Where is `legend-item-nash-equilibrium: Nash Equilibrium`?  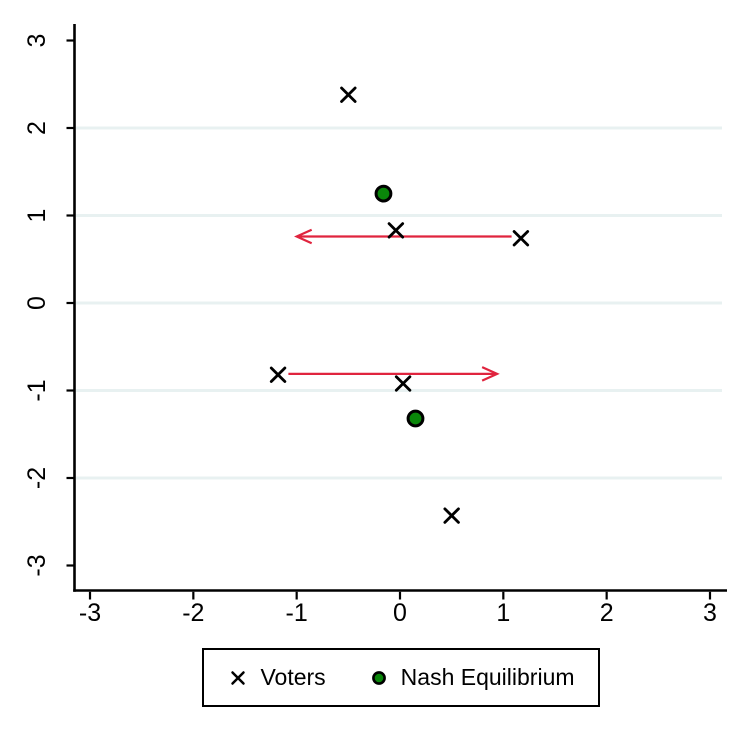
legend-item-nash-equilibrium: Nash Equilibrium is located at coordinates (471, 677).